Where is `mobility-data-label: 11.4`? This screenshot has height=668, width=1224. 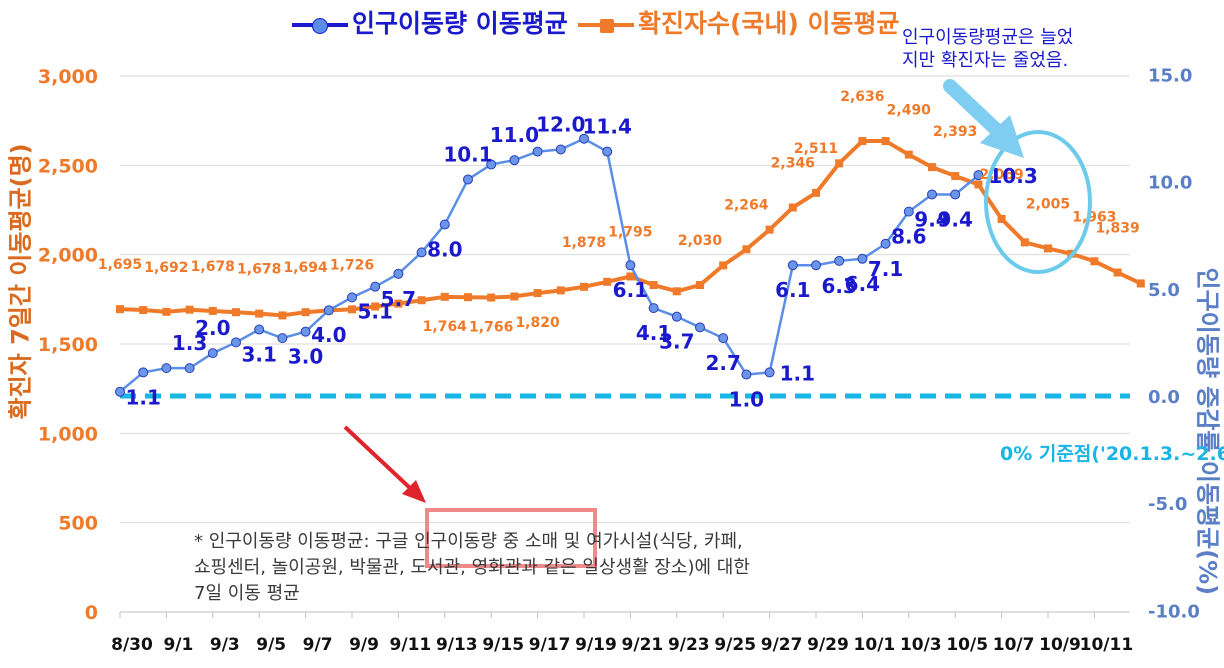 mobility-data-label: 11.4 is located at coordinates (607, 127).